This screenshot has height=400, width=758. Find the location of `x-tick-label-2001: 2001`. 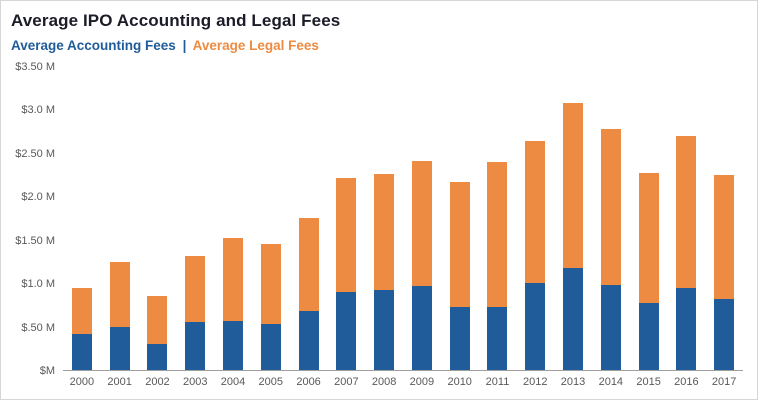

x-tick-label-2001: 2001 is located at coordinates (119, 382).